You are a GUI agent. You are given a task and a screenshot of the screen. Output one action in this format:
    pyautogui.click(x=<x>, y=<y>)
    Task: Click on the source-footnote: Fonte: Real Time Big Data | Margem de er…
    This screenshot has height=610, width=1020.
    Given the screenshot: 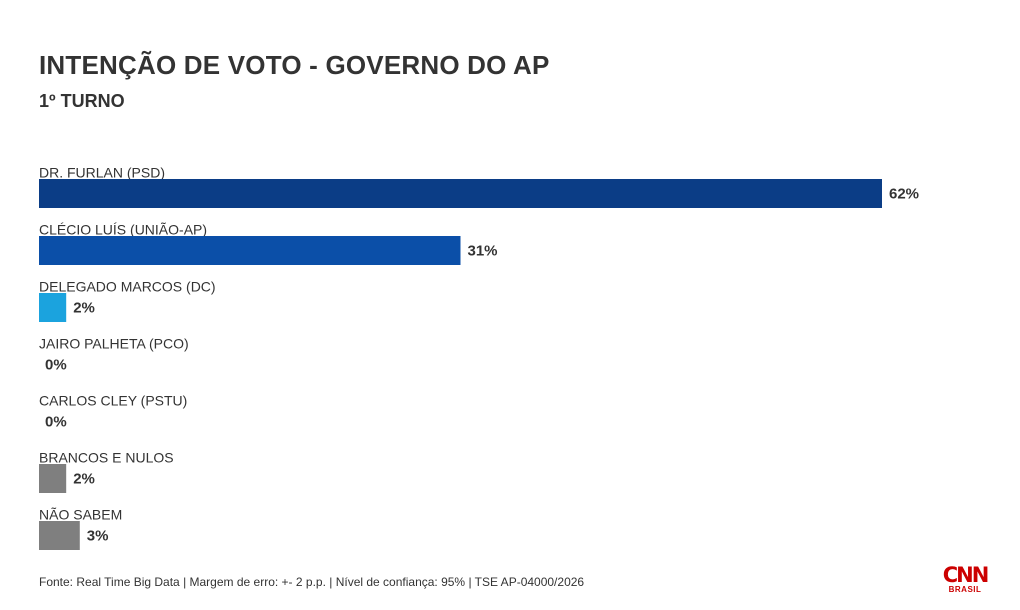 What is the action you would take?
    pyautogui.click(x=312, y=582)
    